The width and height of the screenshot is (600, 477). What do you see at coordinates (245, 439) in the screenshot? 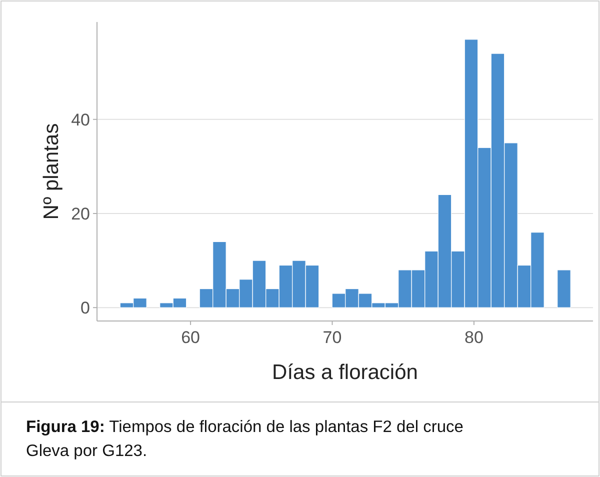
I see `text: Figura 19: Tiempos de floración de las plantas F2 del cruce Gleva por G123.` at bounding box center [245, 439].